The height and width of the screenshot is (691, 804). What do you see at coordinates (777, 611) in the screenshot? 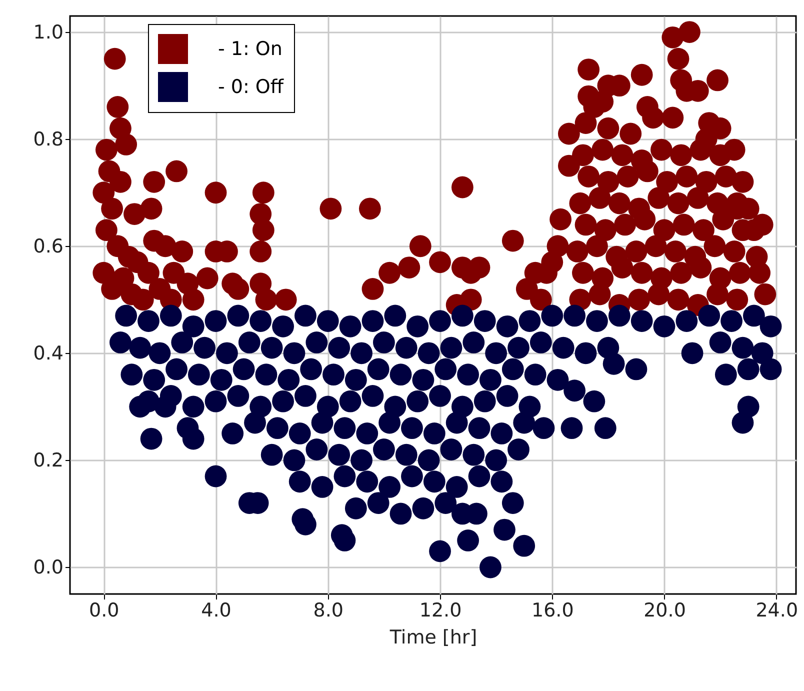
I see `x-tick-label: 24.0` at bounding box center [777, 611].